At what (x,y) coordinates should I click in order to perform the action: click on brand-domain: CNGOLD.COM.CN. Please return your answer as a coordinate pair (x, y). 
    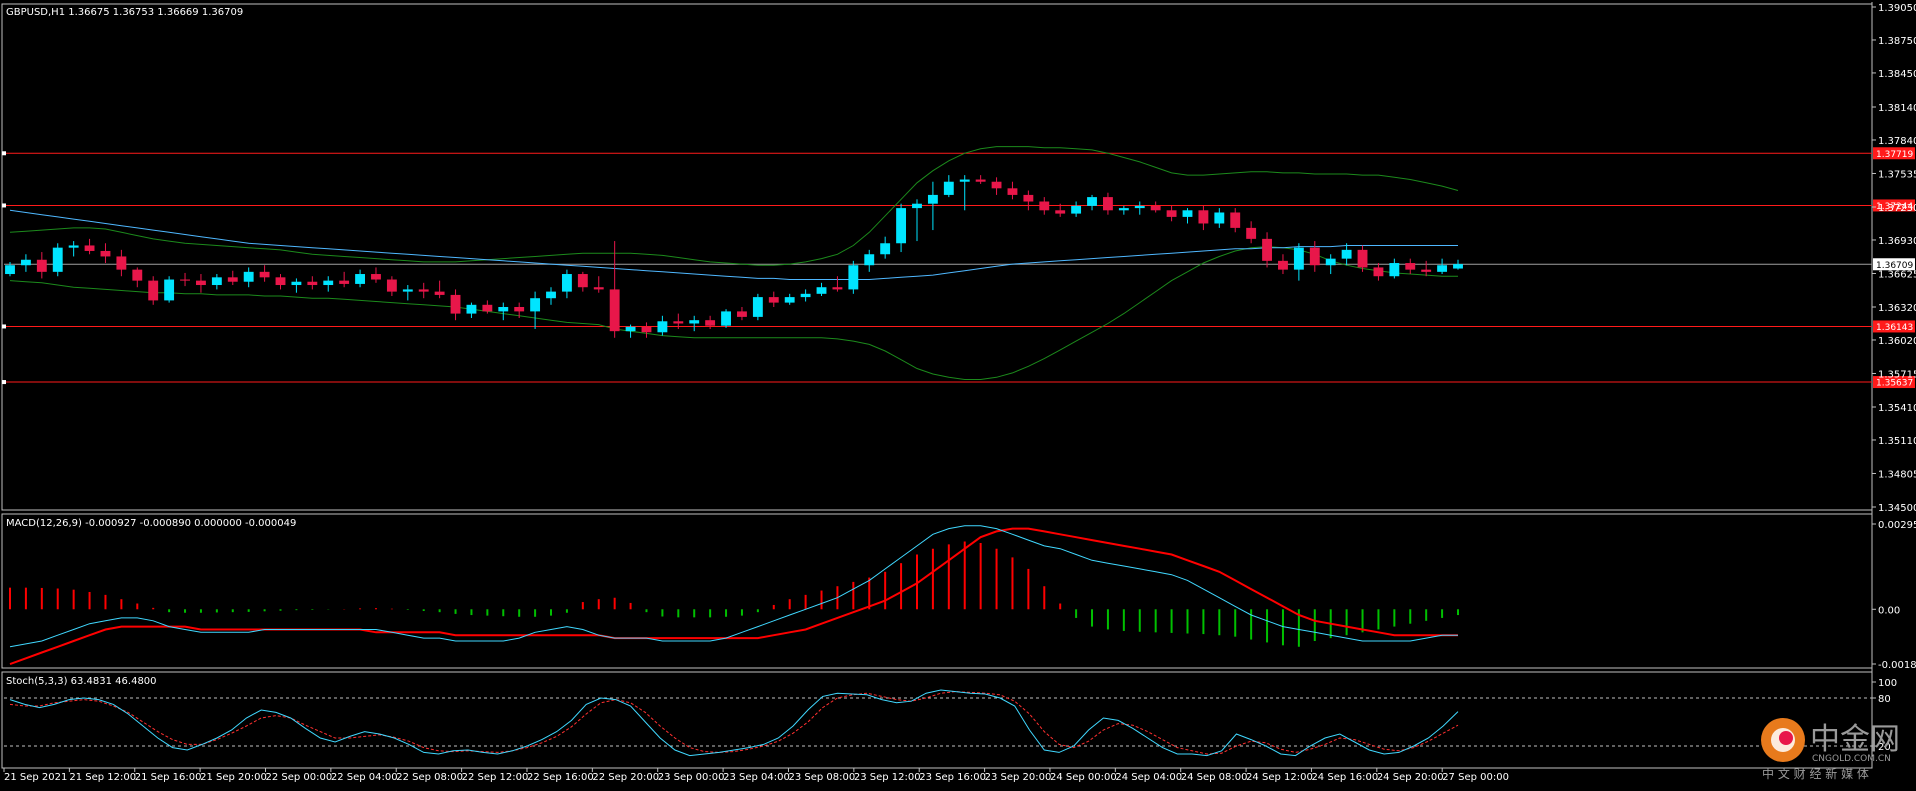
    Looking at the image, I should click on (1851, 759).